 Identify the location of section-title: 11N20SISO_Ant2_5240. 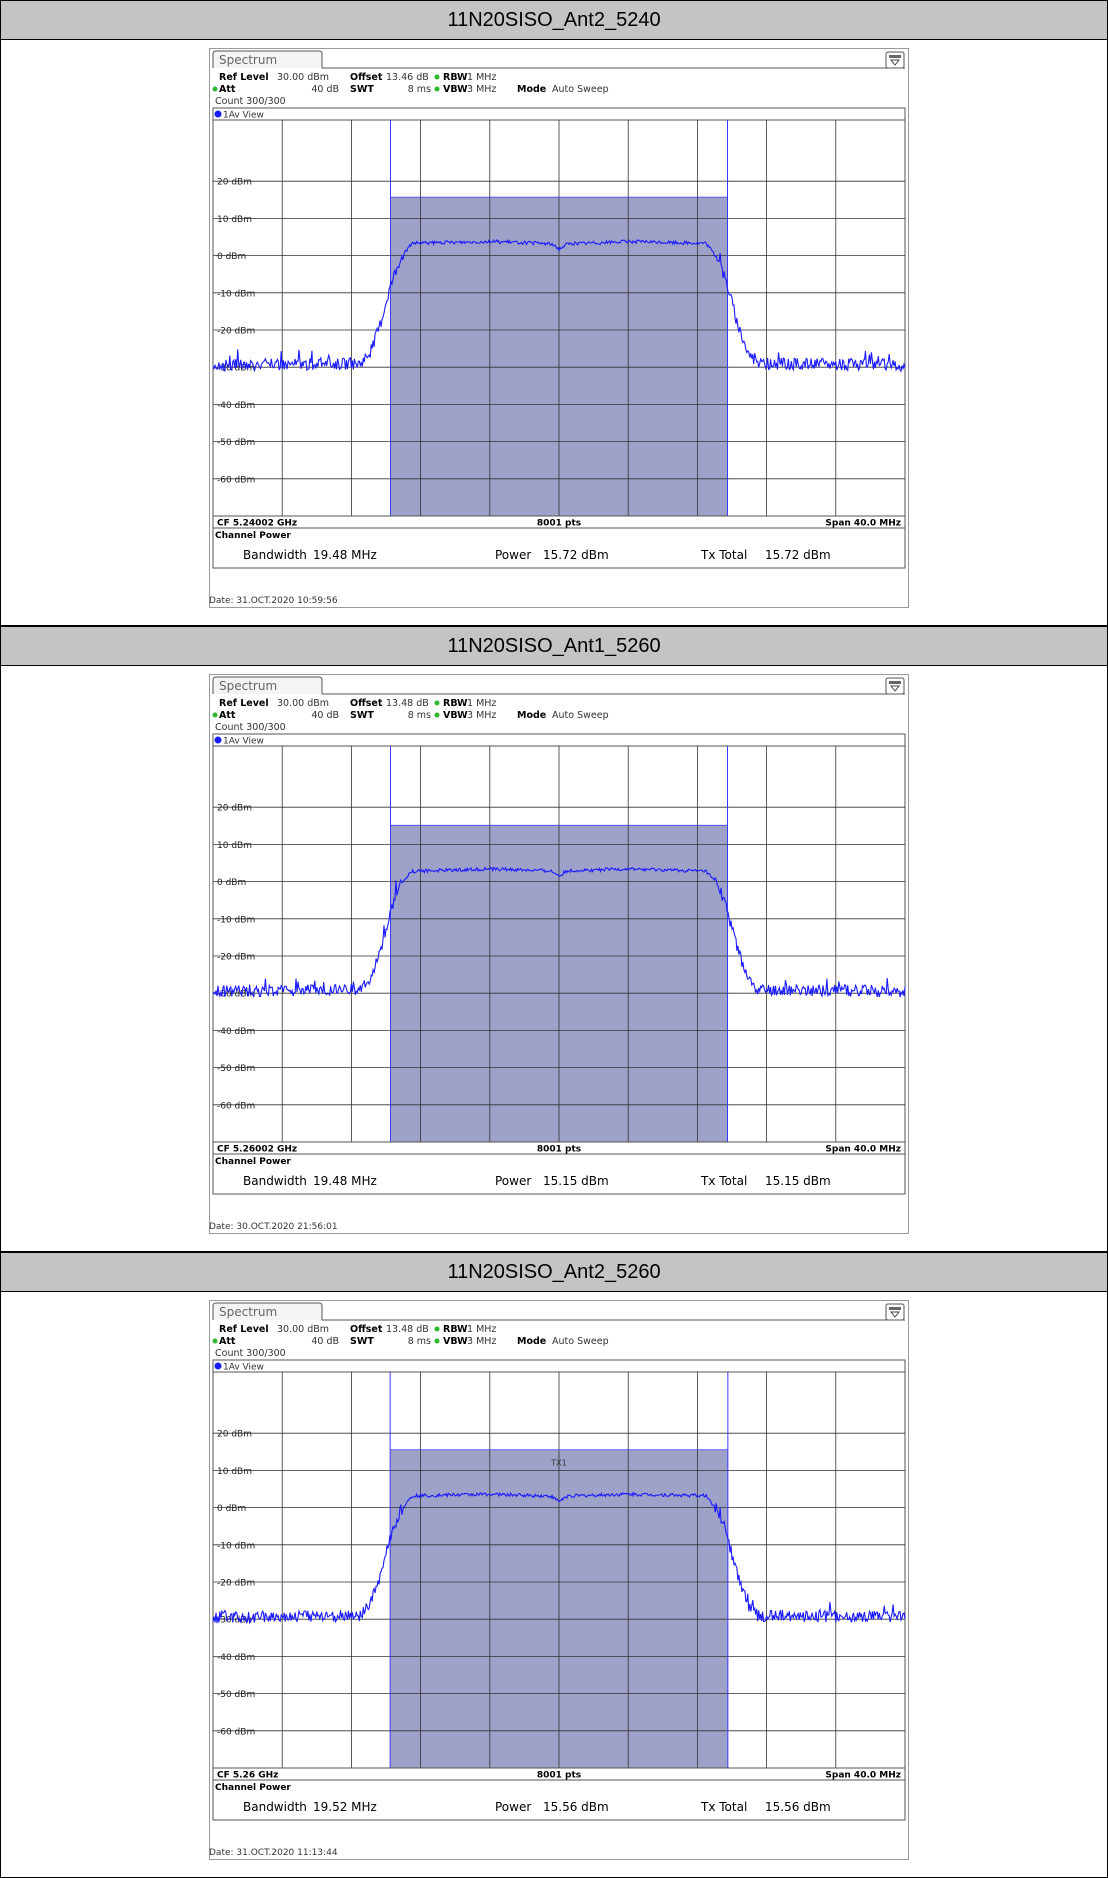
(554, 20).